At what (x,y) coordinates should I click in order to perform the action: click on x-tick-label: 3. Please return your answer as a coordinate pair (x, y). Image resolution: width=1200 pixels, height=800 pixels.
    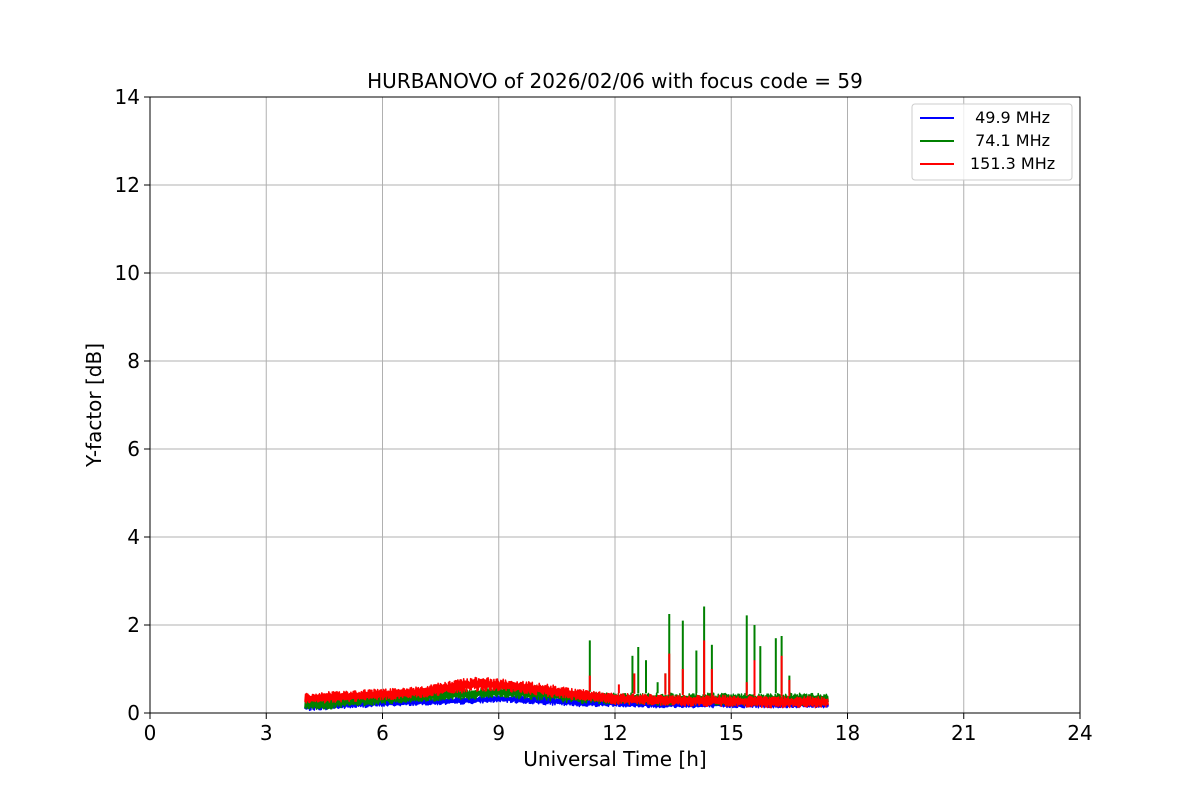
    Looking at the image, I should click on (266, 733).